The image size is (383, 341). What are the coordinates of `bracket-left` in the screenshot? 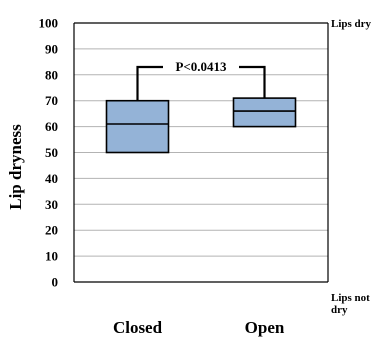 It's located at (149, 83).